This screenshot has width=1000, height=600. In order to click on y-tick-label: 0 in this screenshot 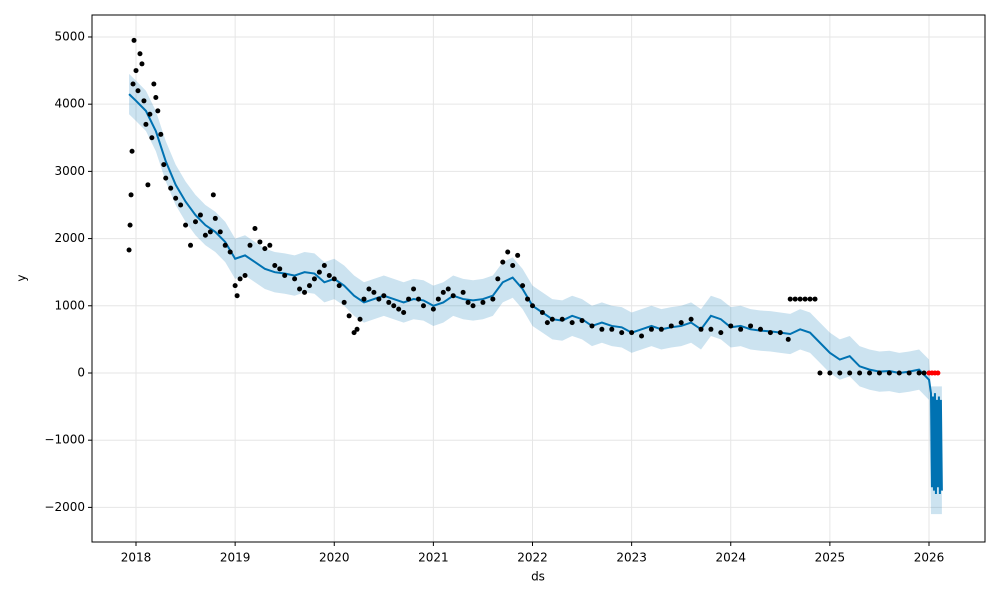, I will do `click(81, 372)`.